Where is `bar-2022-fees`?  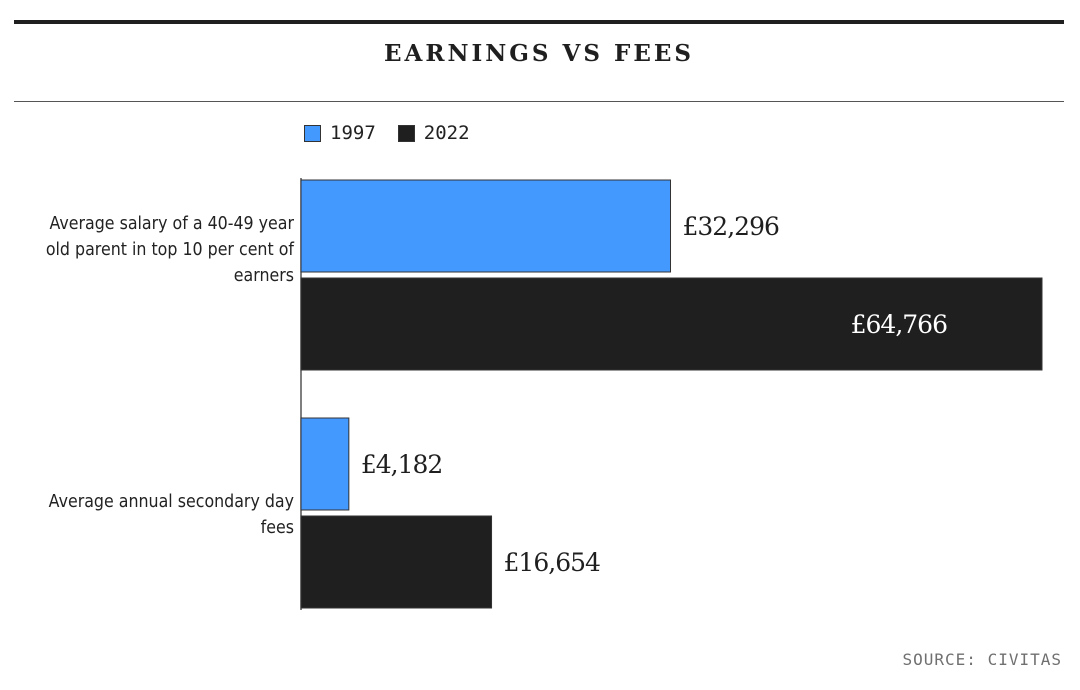 bar-2022-fees is located at coordinates (396, 562).